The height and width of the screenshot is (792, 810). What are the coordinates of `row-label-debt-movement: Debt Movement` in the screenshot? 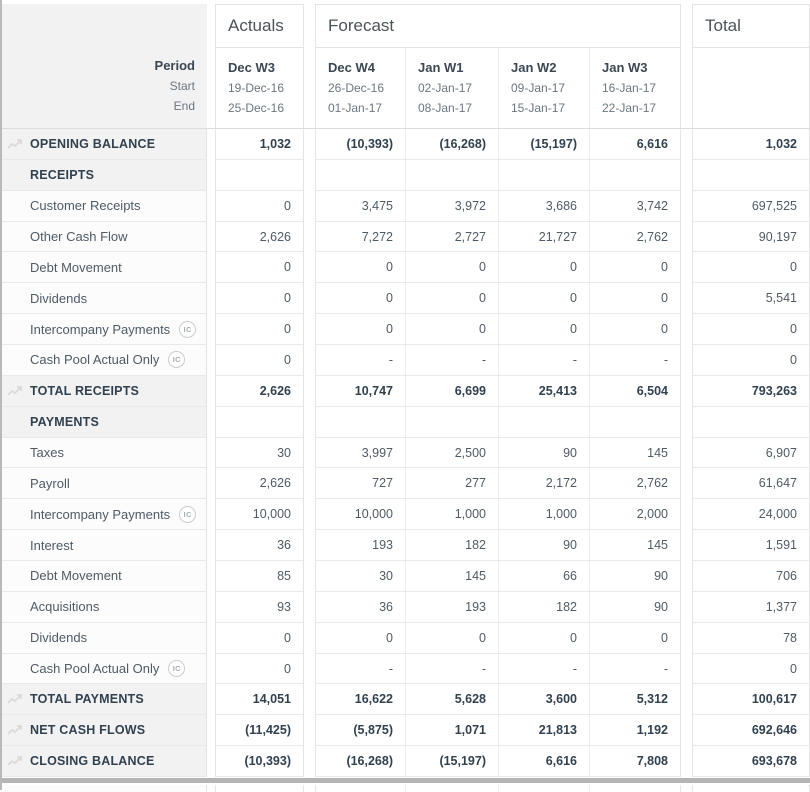 It's located at (104, 576).